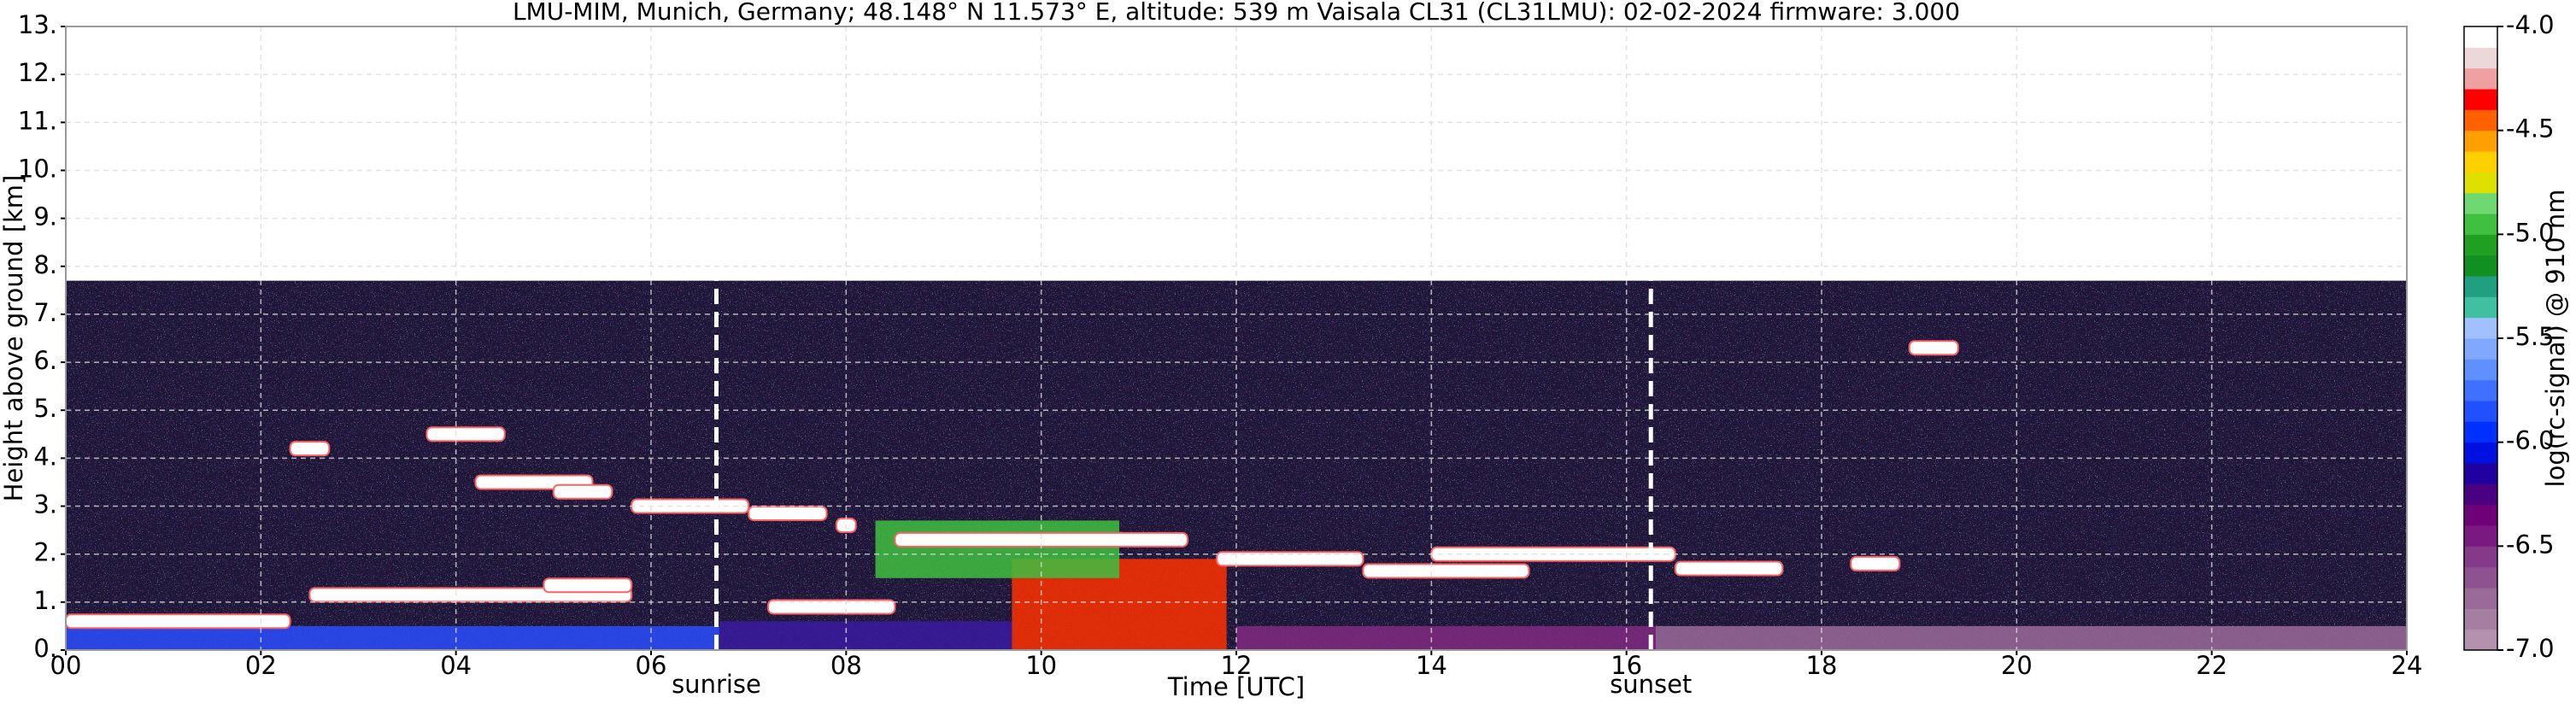 This screenshot has height=709, width=2576. Describe the element at coordinates (45, 456) in the screenshot. I see `y-tick-label: 4.` at that location.